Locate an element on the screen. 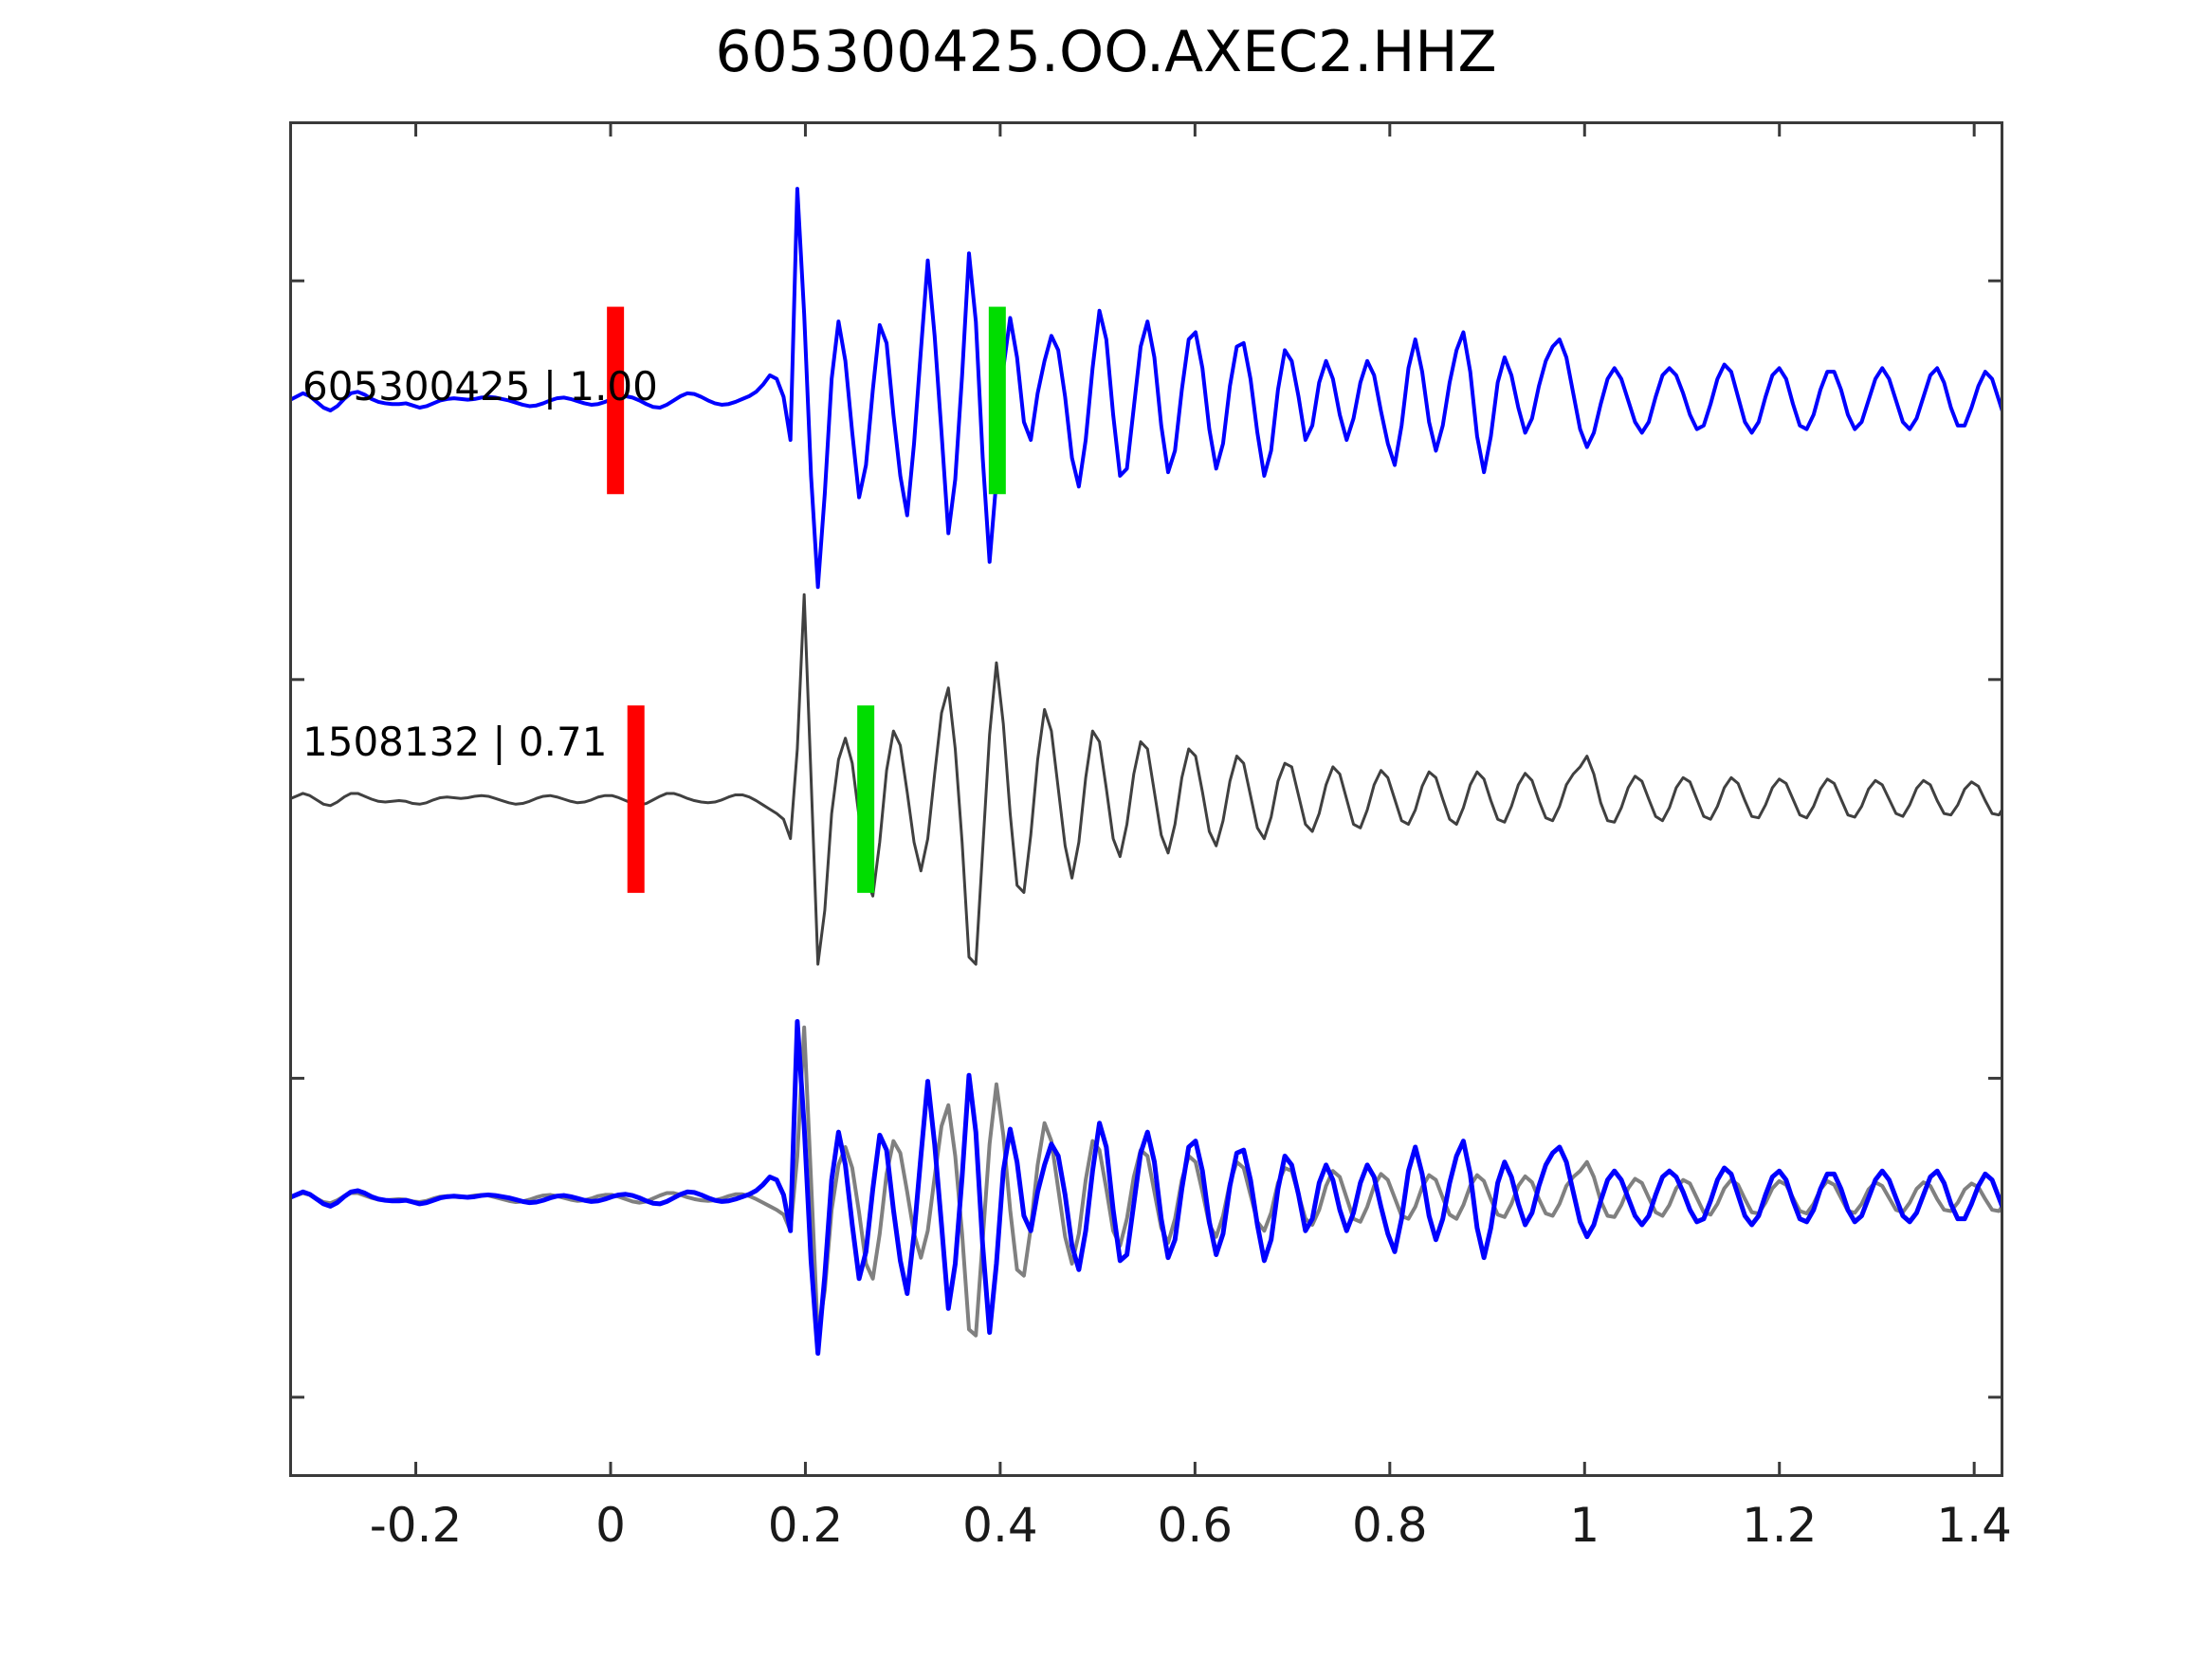 The image size is (2212, 1659). x-tick-label: 1 is located at coordinates (1584, 1525).